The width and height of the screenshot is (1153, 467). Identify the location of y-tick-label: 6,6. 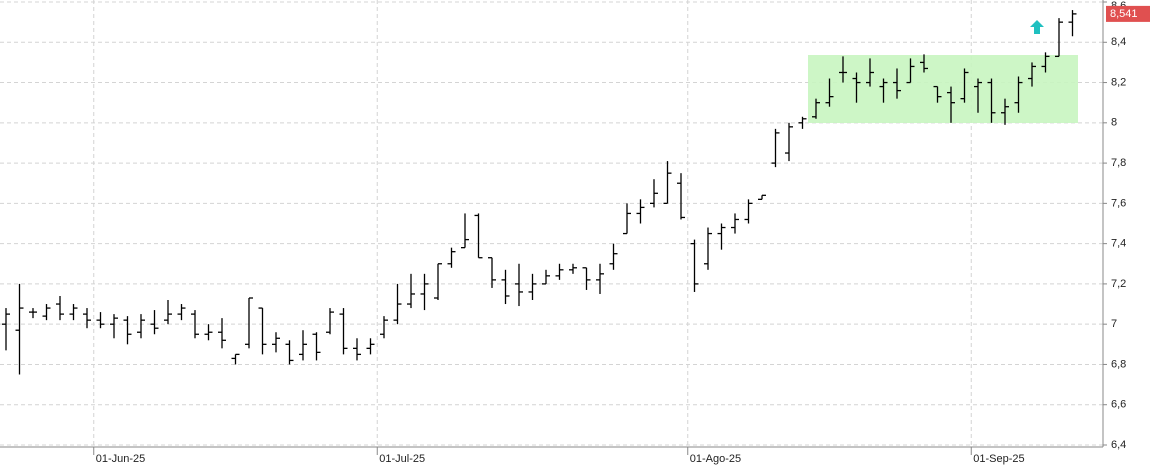
(1118, 405).